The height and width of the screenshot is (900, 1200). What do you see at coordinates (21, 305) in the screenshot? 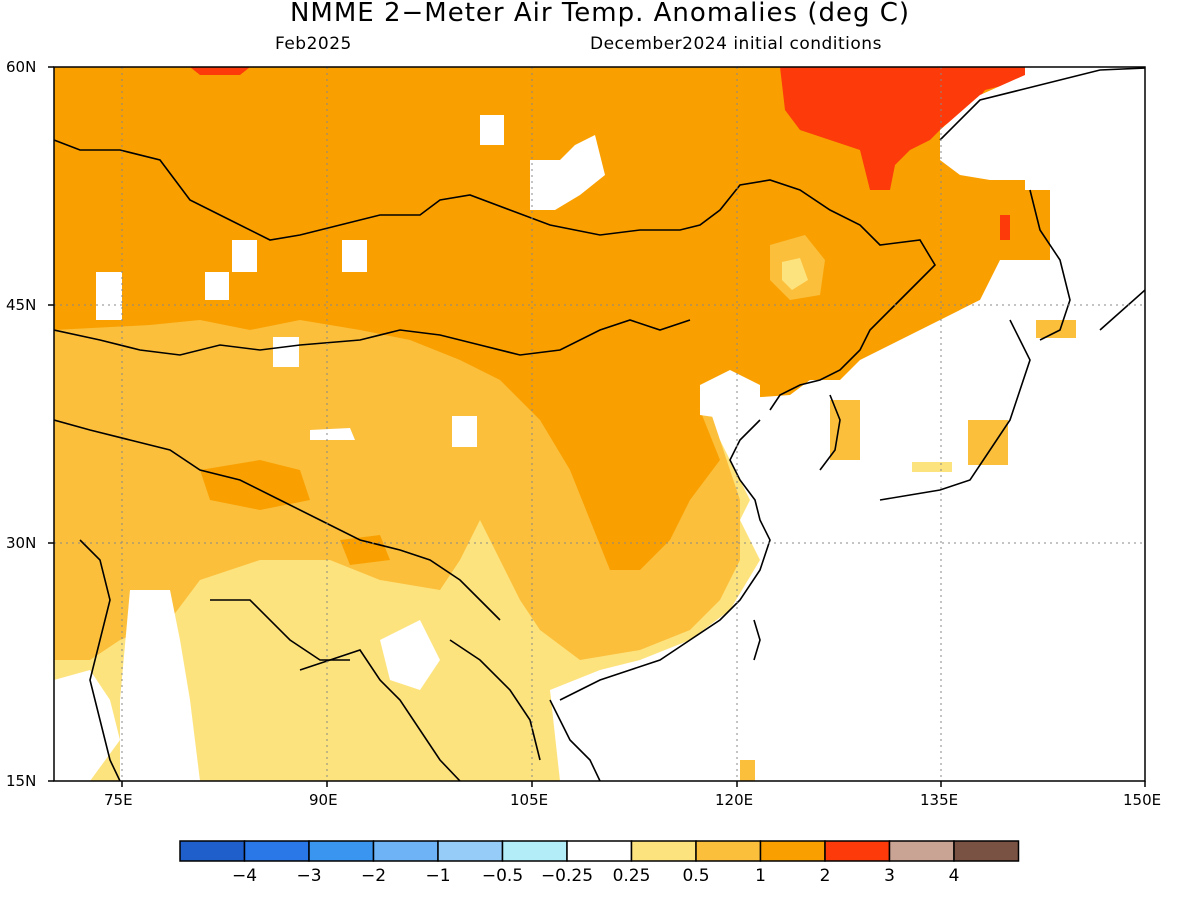
I see `lat-label-45n: 45N` at bounding box center [21, 305].